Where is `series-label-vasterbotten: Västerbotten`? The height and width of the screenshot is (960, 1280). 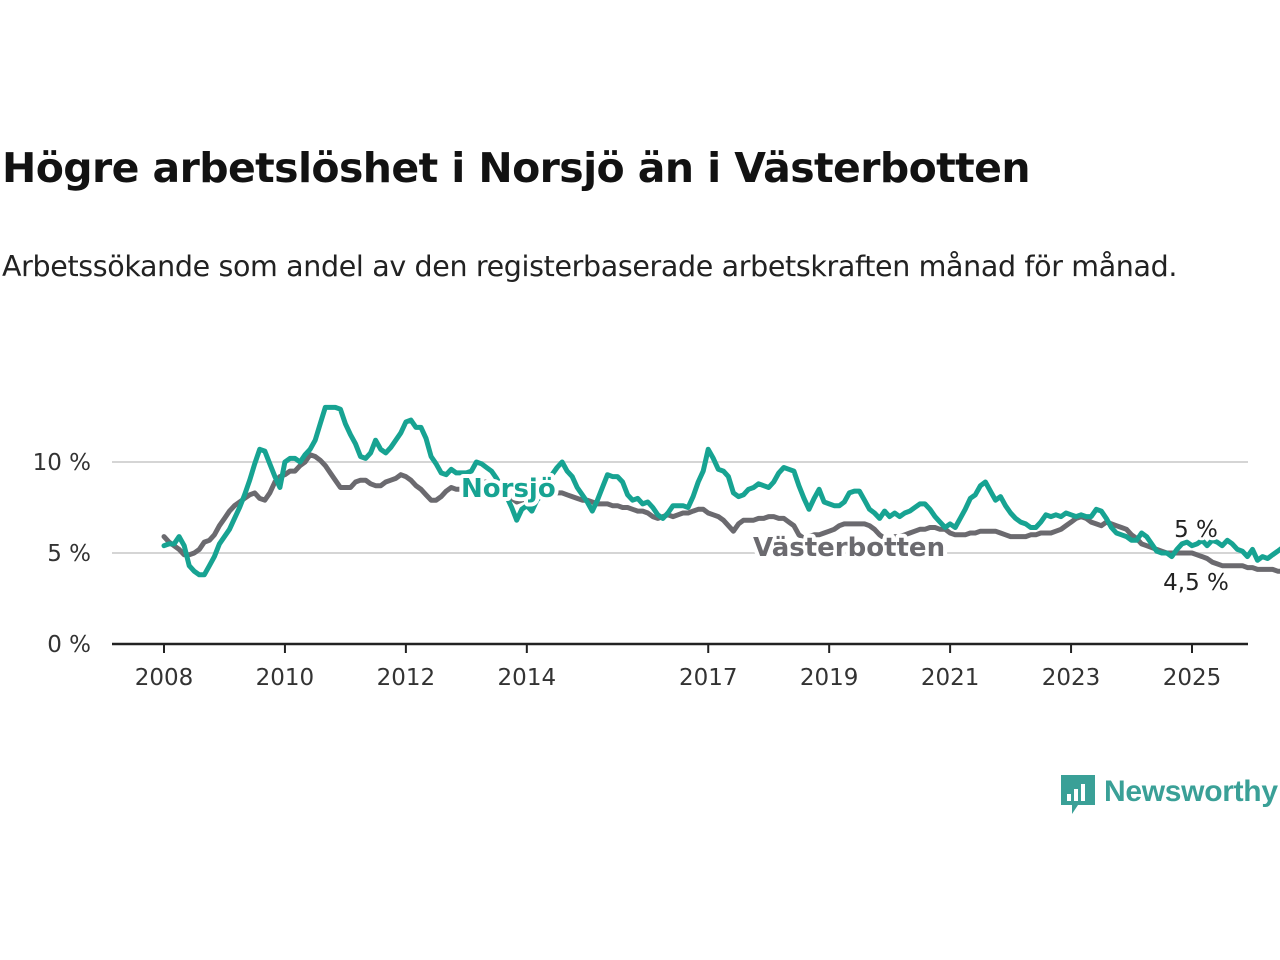
series-label-vasterbotten: Västerbotten is located at coordinates (849, 548).